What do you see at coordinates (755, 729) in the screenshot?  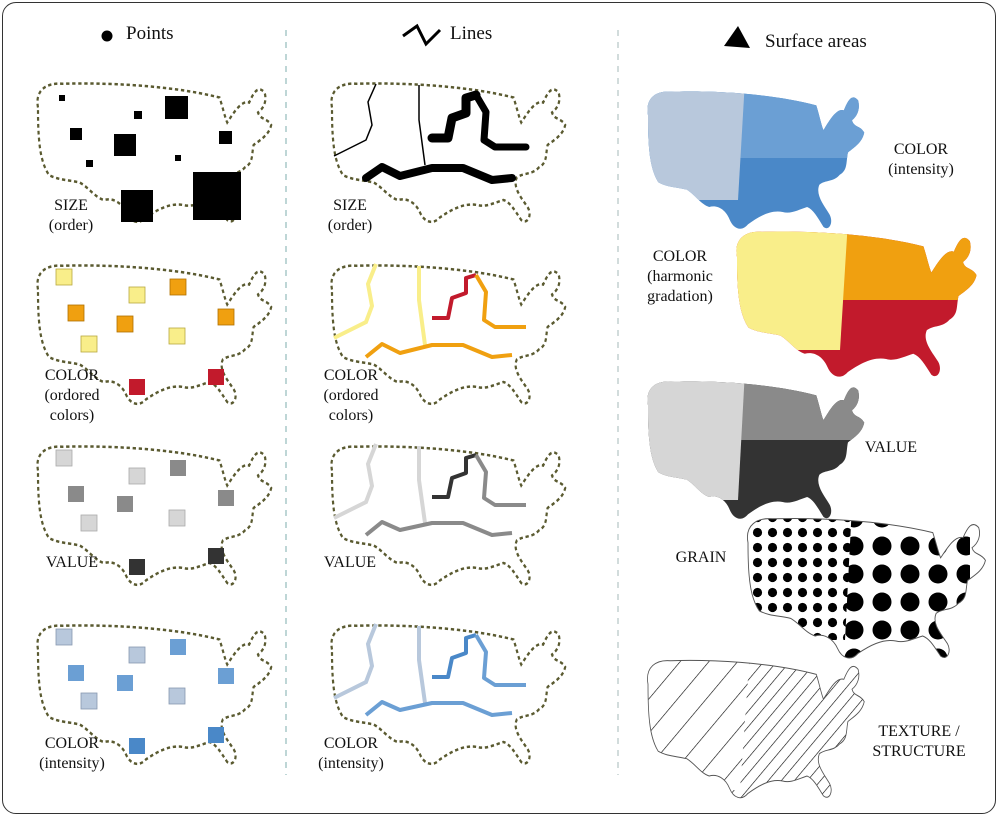 I see `area-texture-map` at bounding box center [755, 729].